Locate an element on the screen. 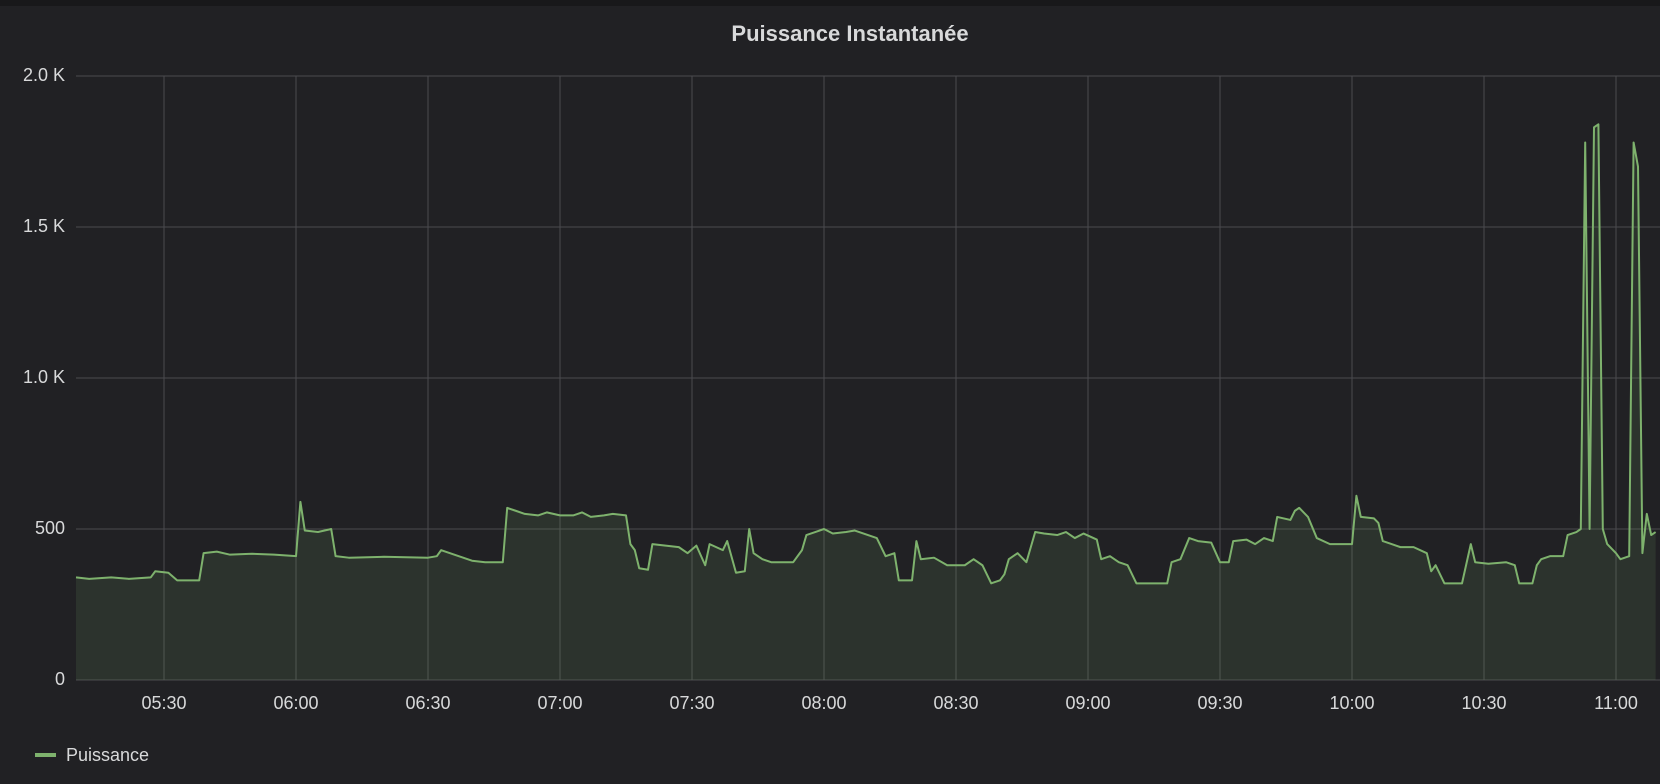 This screenshot has height=784, width=1660. y-tick-label: 500 is located at coordinates (50, 528).